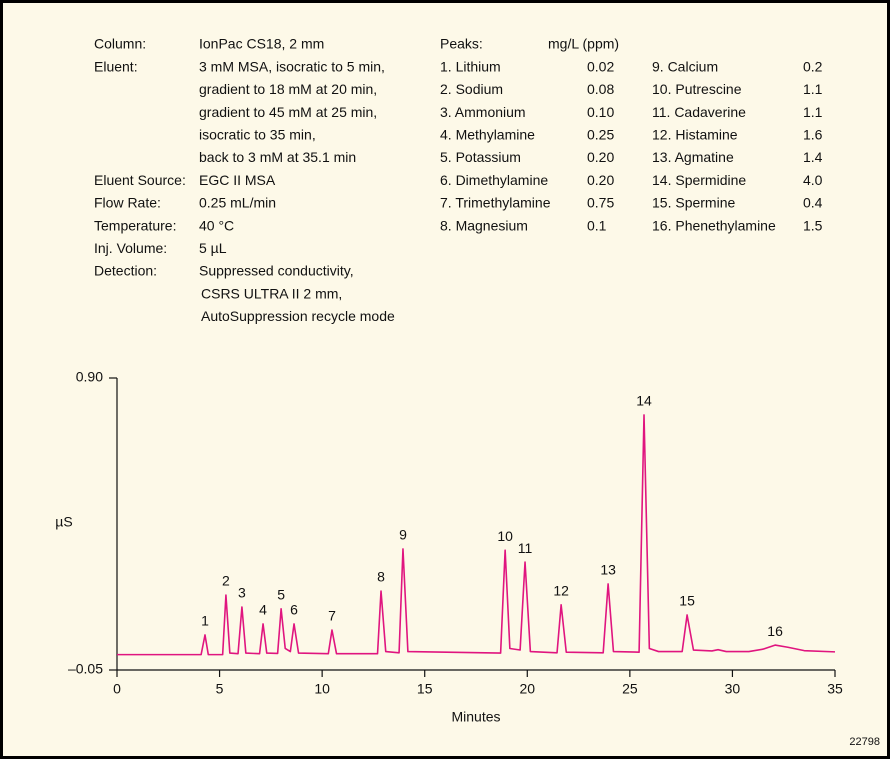 This screenshot has width=890, height=759. I want to click on table-header: mg/L (ppm), so click(583, 44).